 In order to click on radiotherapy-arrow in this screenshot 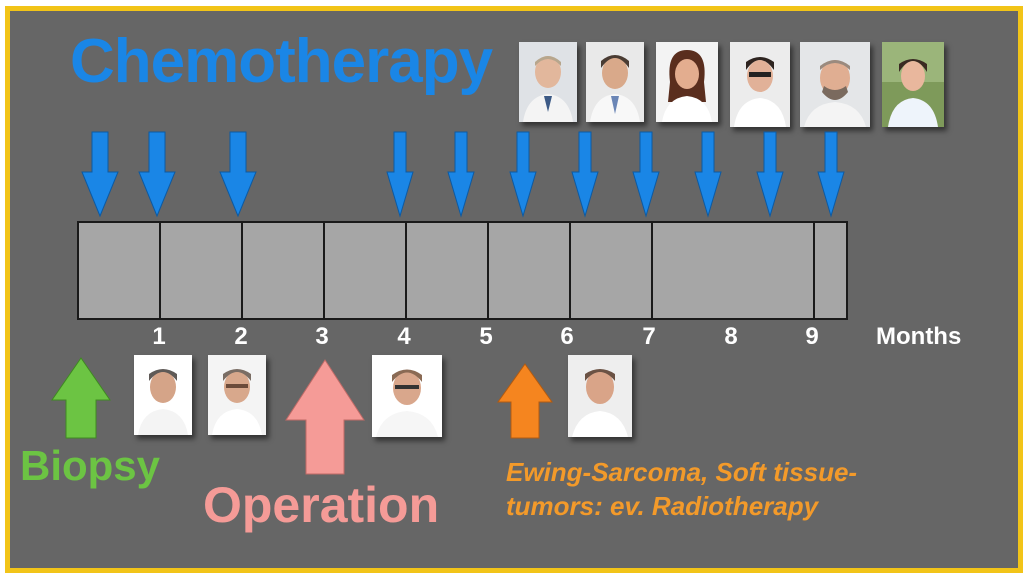, I will do `click(525, 401)`.